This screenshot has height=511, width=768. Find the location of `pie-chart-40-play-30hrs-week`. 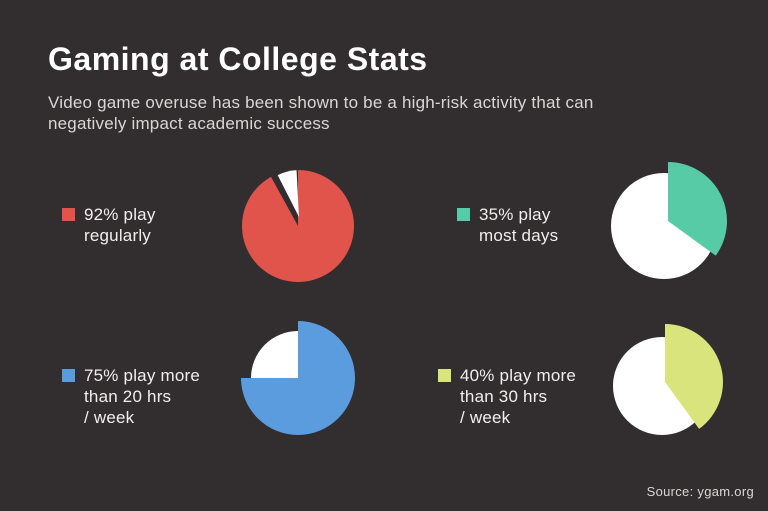

pie-chart-40-play-30hrs-week is located at coordinates (668, 379).